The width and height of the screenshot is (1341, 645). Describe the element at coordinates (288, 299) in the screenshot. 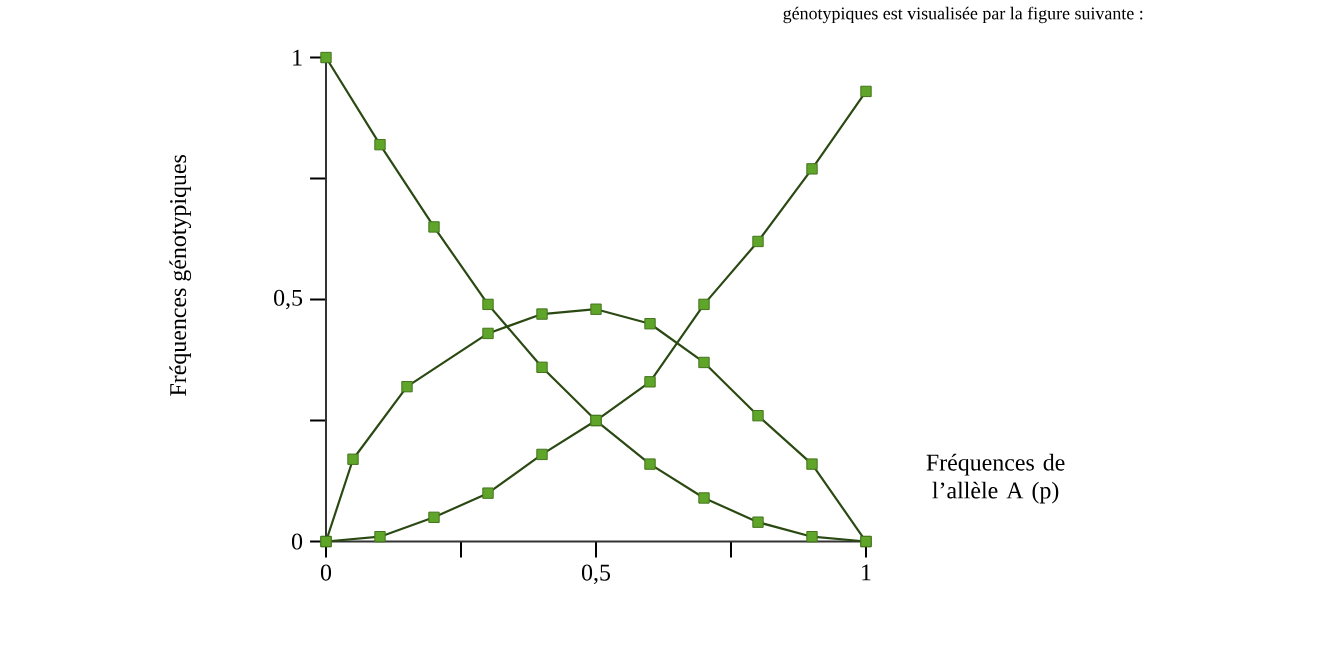

I see `y-tick-label: 0,5` at that location.